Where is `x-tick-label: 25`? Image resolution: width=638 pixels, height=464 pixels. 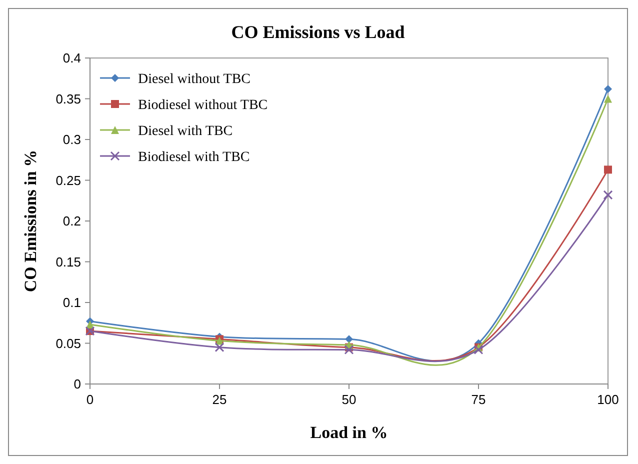 x-tick-label: 25 is located at coordinates (219, 399).